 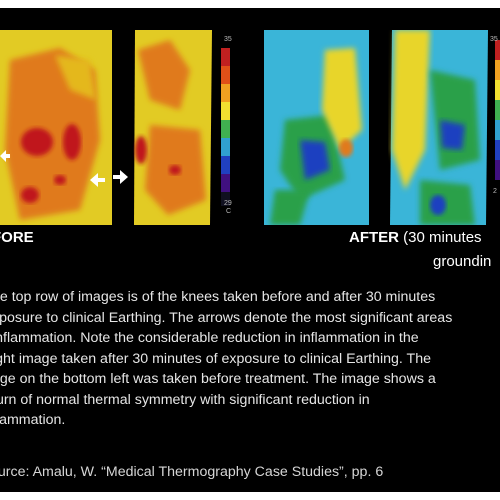 What do you see at coordinates (229, 211) in the screenshot?
I see `before-scale-unit-label: C` at bounding box center [229, 211].